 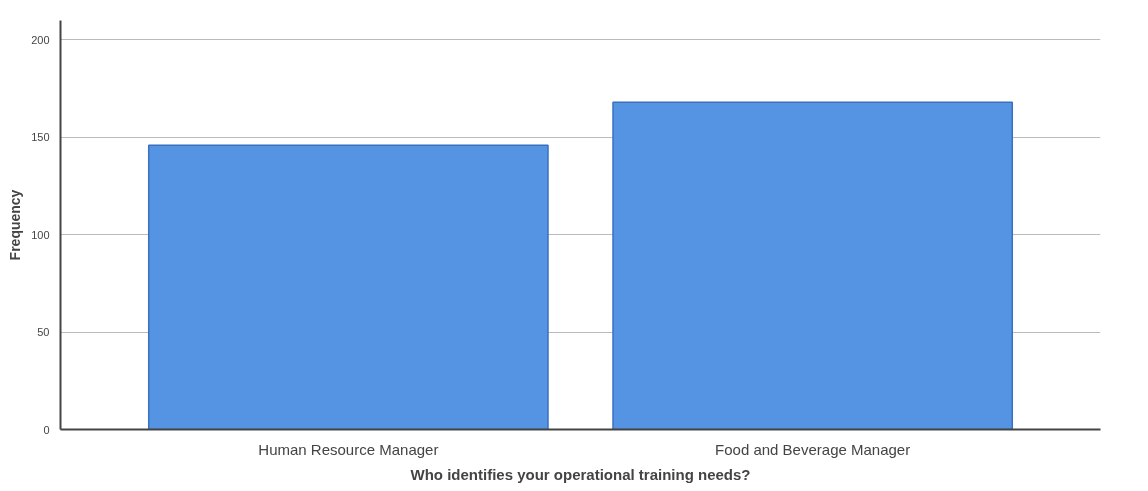 What do you see at coordinates (348, 449) in the screenshot?
I see `x-tick-label: Human Resource Manager` at bounding box center [348, 449].